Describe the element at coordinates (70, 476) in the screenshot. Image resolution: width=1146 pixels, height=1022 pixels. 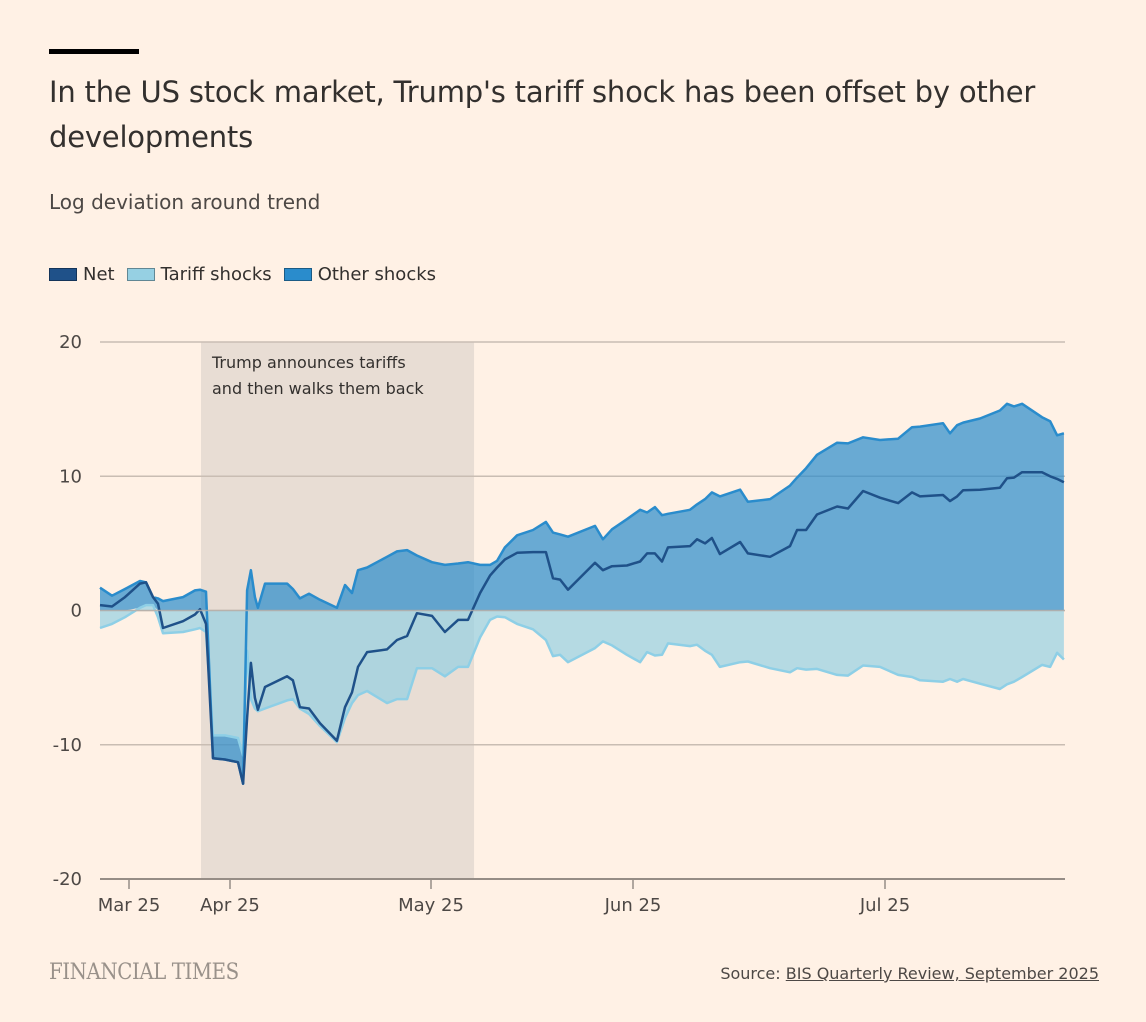
I see `y-tick-label: 10` at that location.